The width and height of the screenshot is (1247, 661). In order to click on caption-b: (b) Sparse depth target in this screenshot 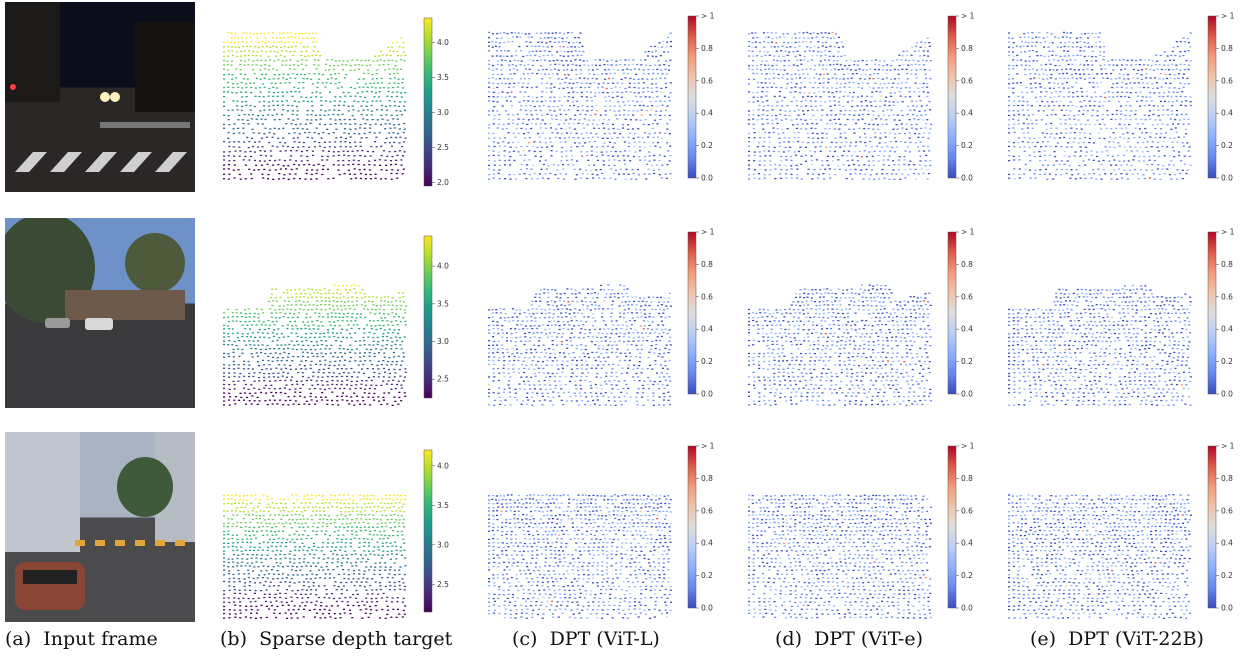, I will do `click(336, 639)`.